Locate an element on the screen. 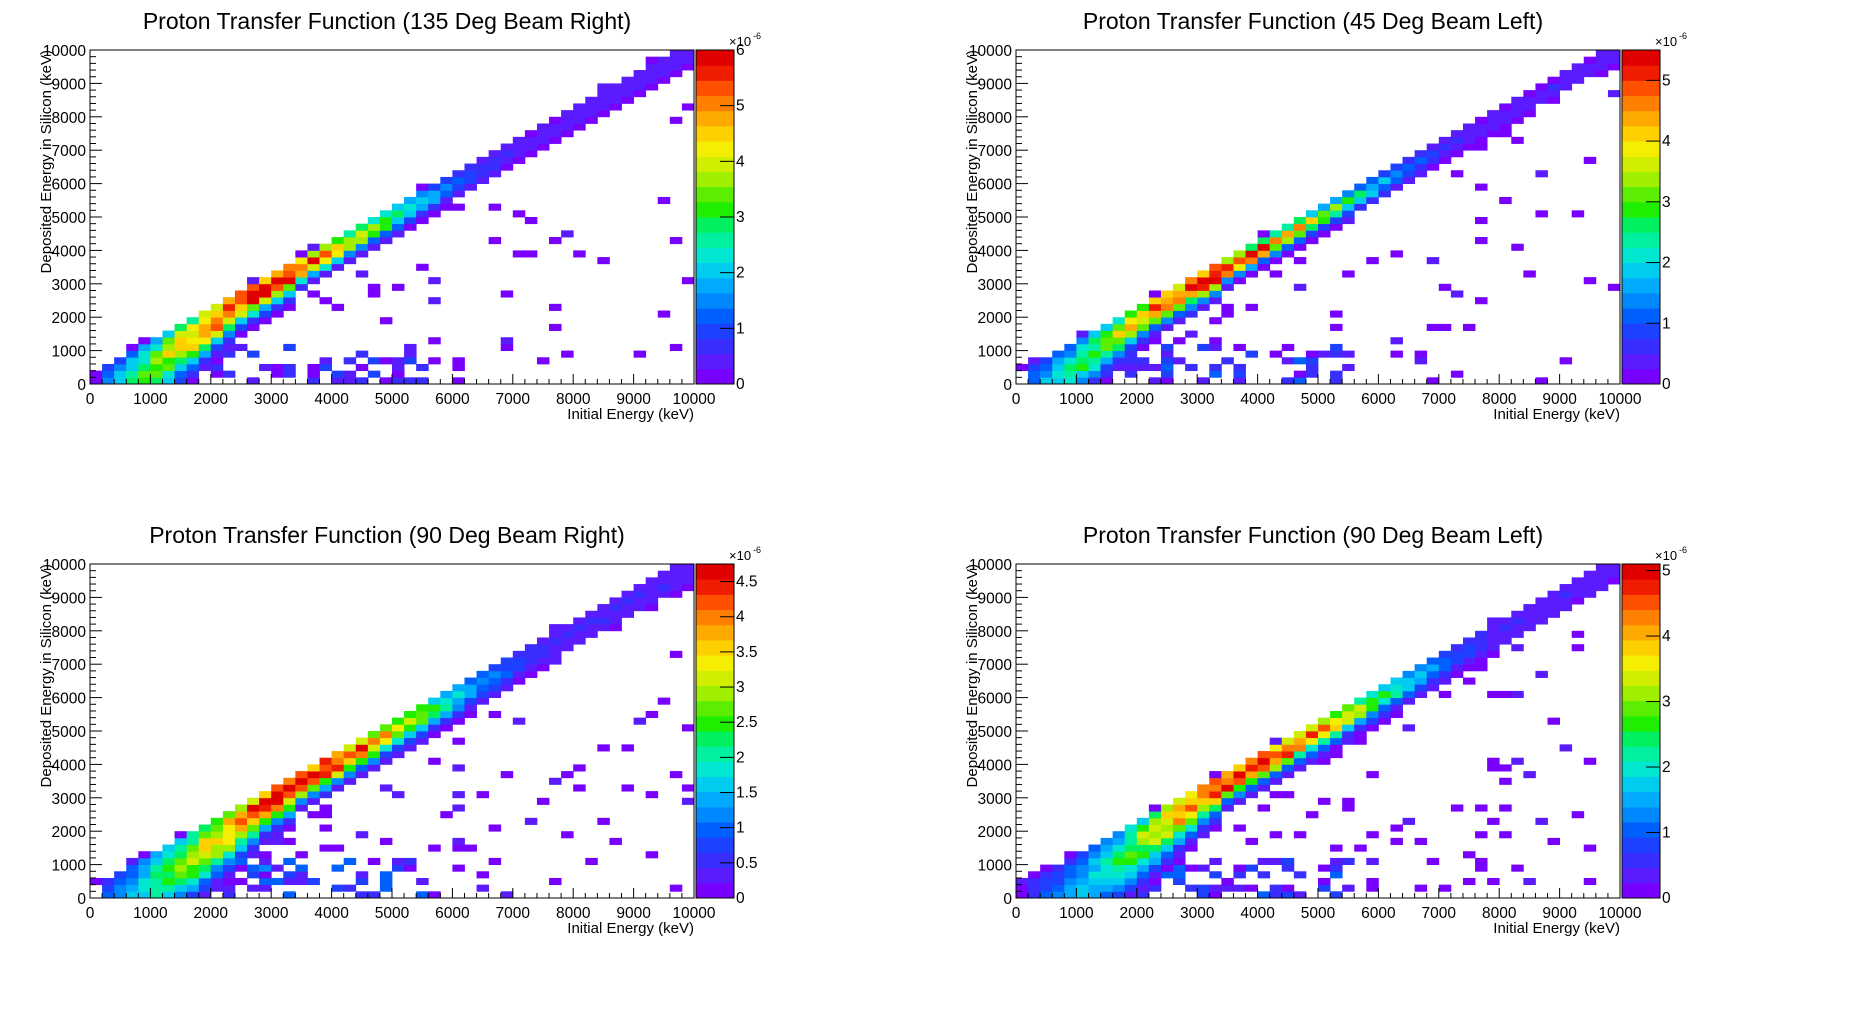  colorbar-frame is located at coordinates (715, 731).